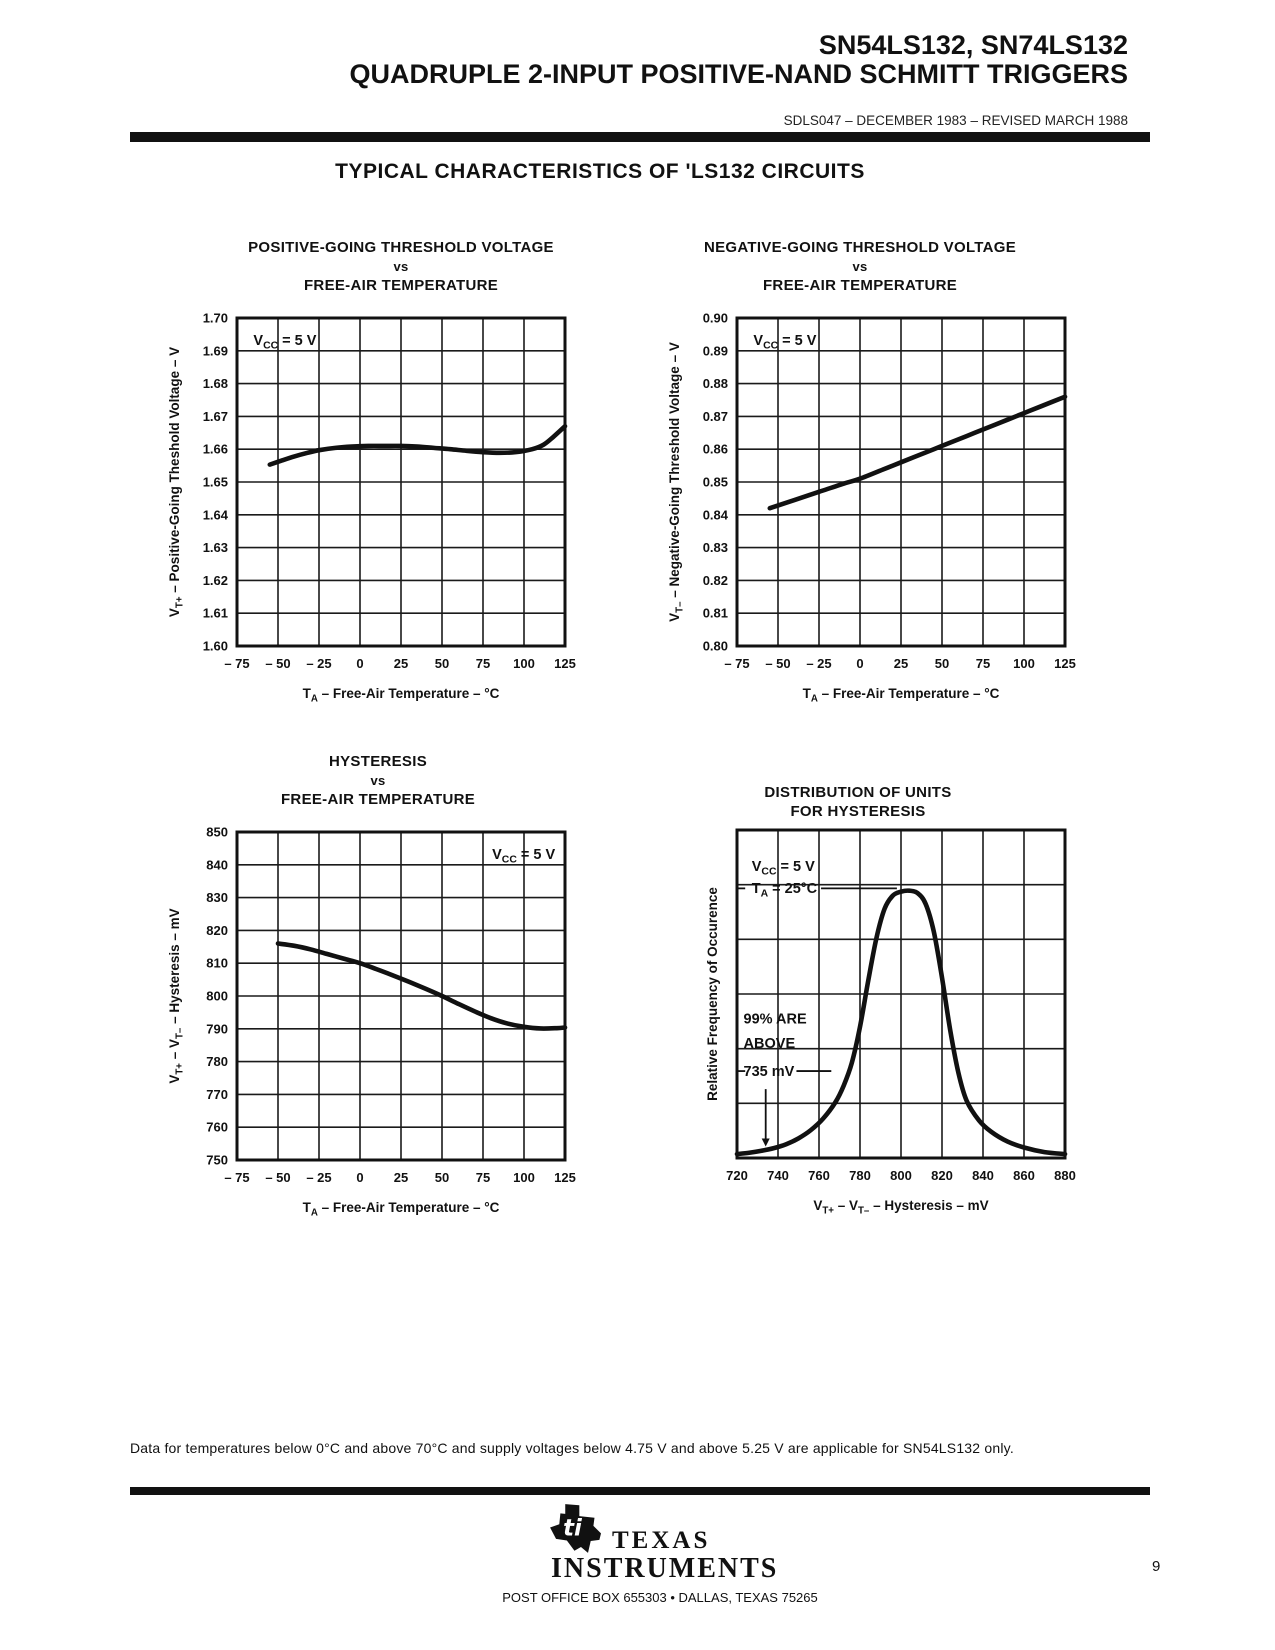 The height and width of the screenshot is (1650, 1275). What do you see at coordinates (215, 580) in the screenshot?
I see `svg-text: 1.62` at bounding box center [215, 580].